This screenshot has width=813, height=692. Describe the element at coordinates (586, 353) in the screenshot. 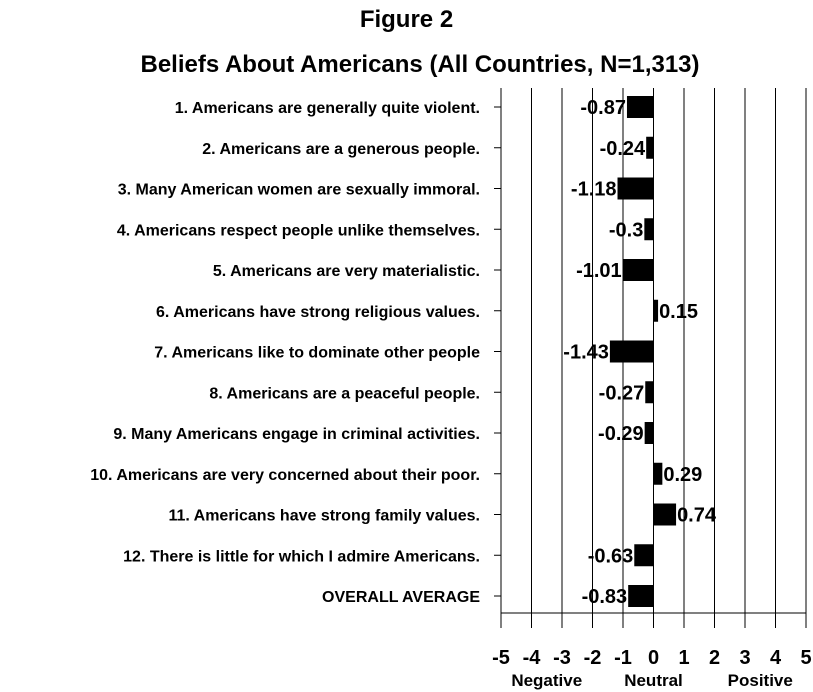

I see `value-label: -1.43` at that location.